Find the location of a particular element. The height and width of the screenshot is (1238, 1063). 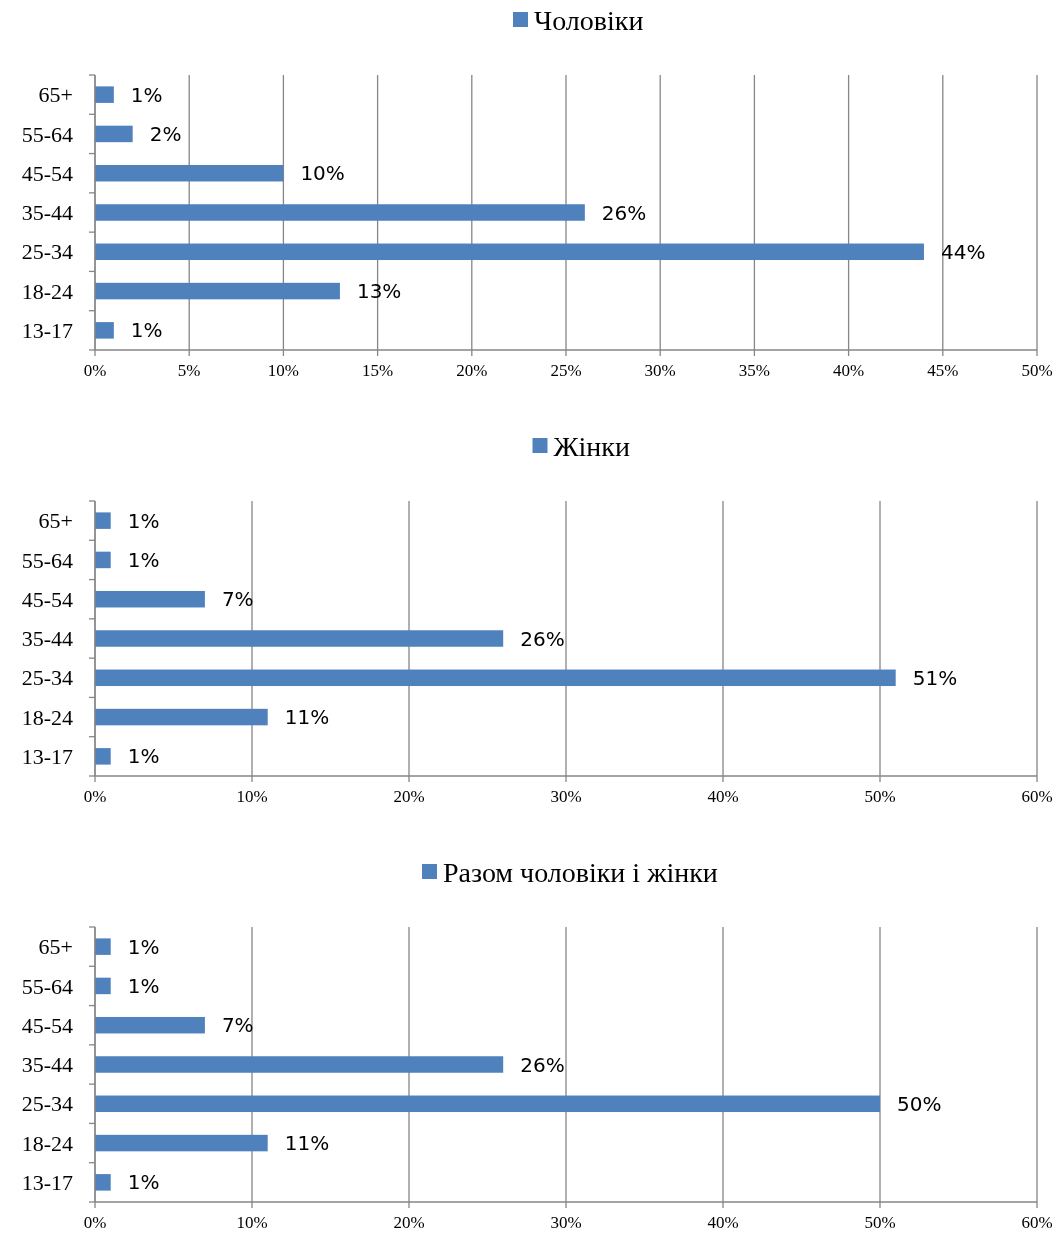

data-label: 44% is located at coordinates (963, 251).